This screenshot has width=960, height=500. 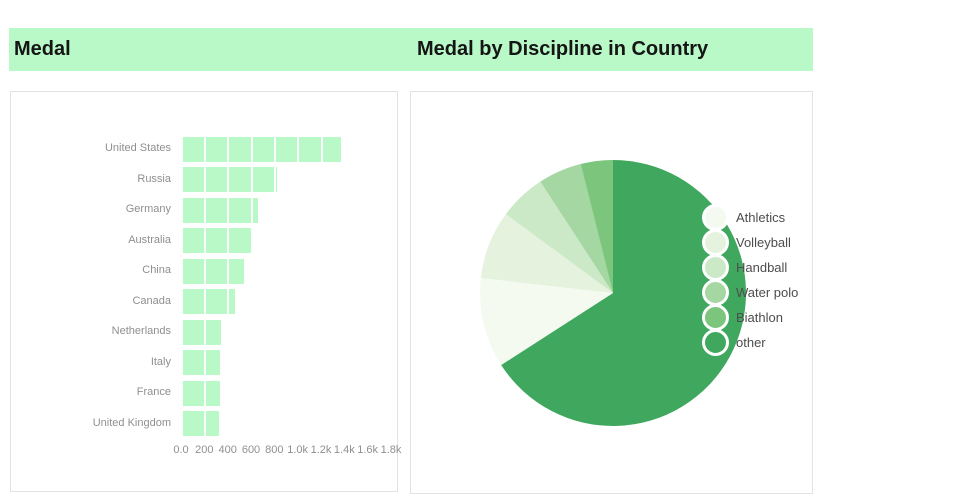 What do you see at coordinates (153, 392) in the screenshot?
I see `category-label: France` at bounding box center [153, 392].